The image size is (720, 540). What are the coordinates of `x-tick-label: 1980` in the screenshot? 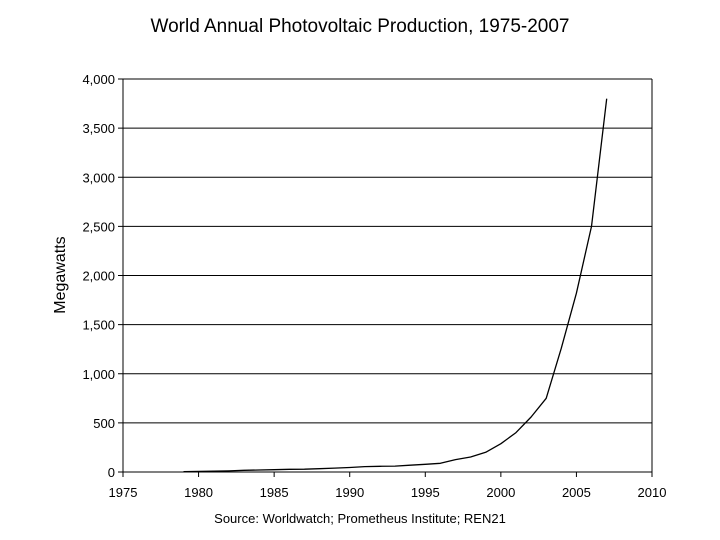 It's located at (198, 492).